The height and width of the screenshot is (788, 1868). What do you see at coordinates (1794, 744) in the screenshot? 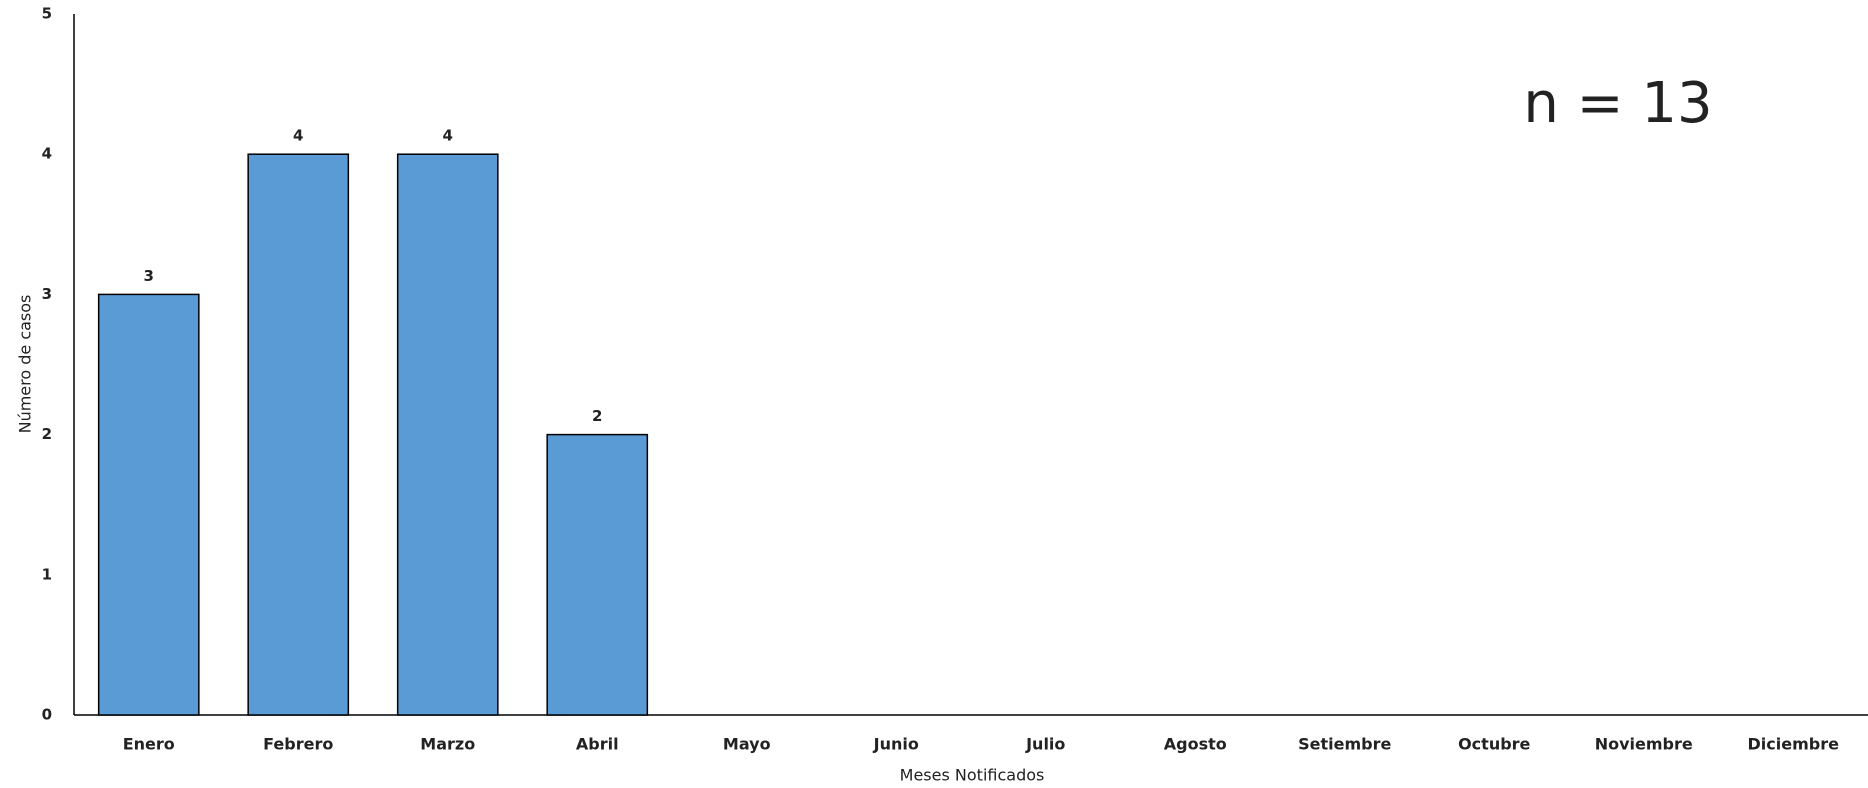
I see `x-tick-label: Diciembre` at bounding box center [1794, 744].